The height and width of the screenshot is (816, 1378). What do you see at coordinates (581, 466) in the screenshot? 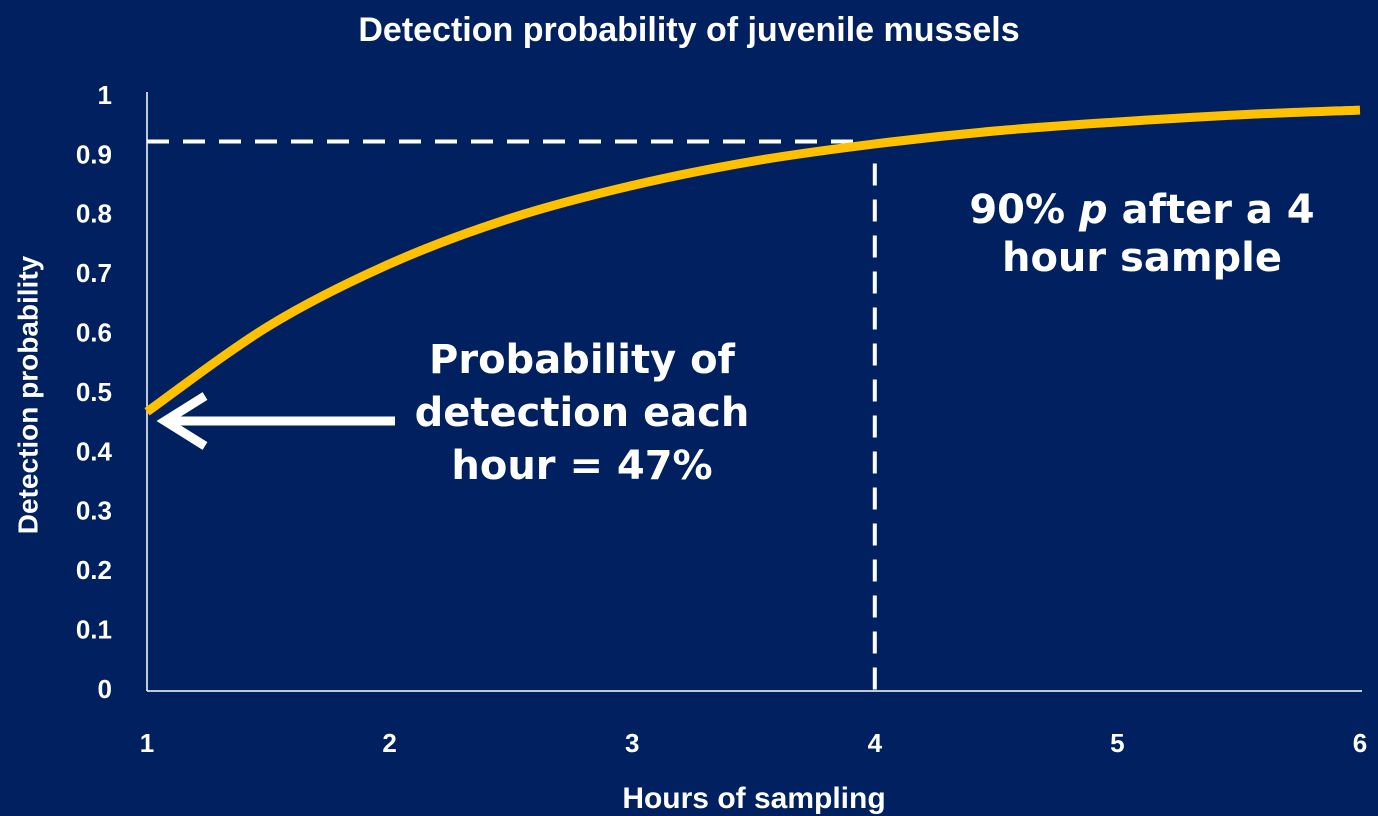
I see `annotation-left: hour = 47%` at bounding box center [581, 466].